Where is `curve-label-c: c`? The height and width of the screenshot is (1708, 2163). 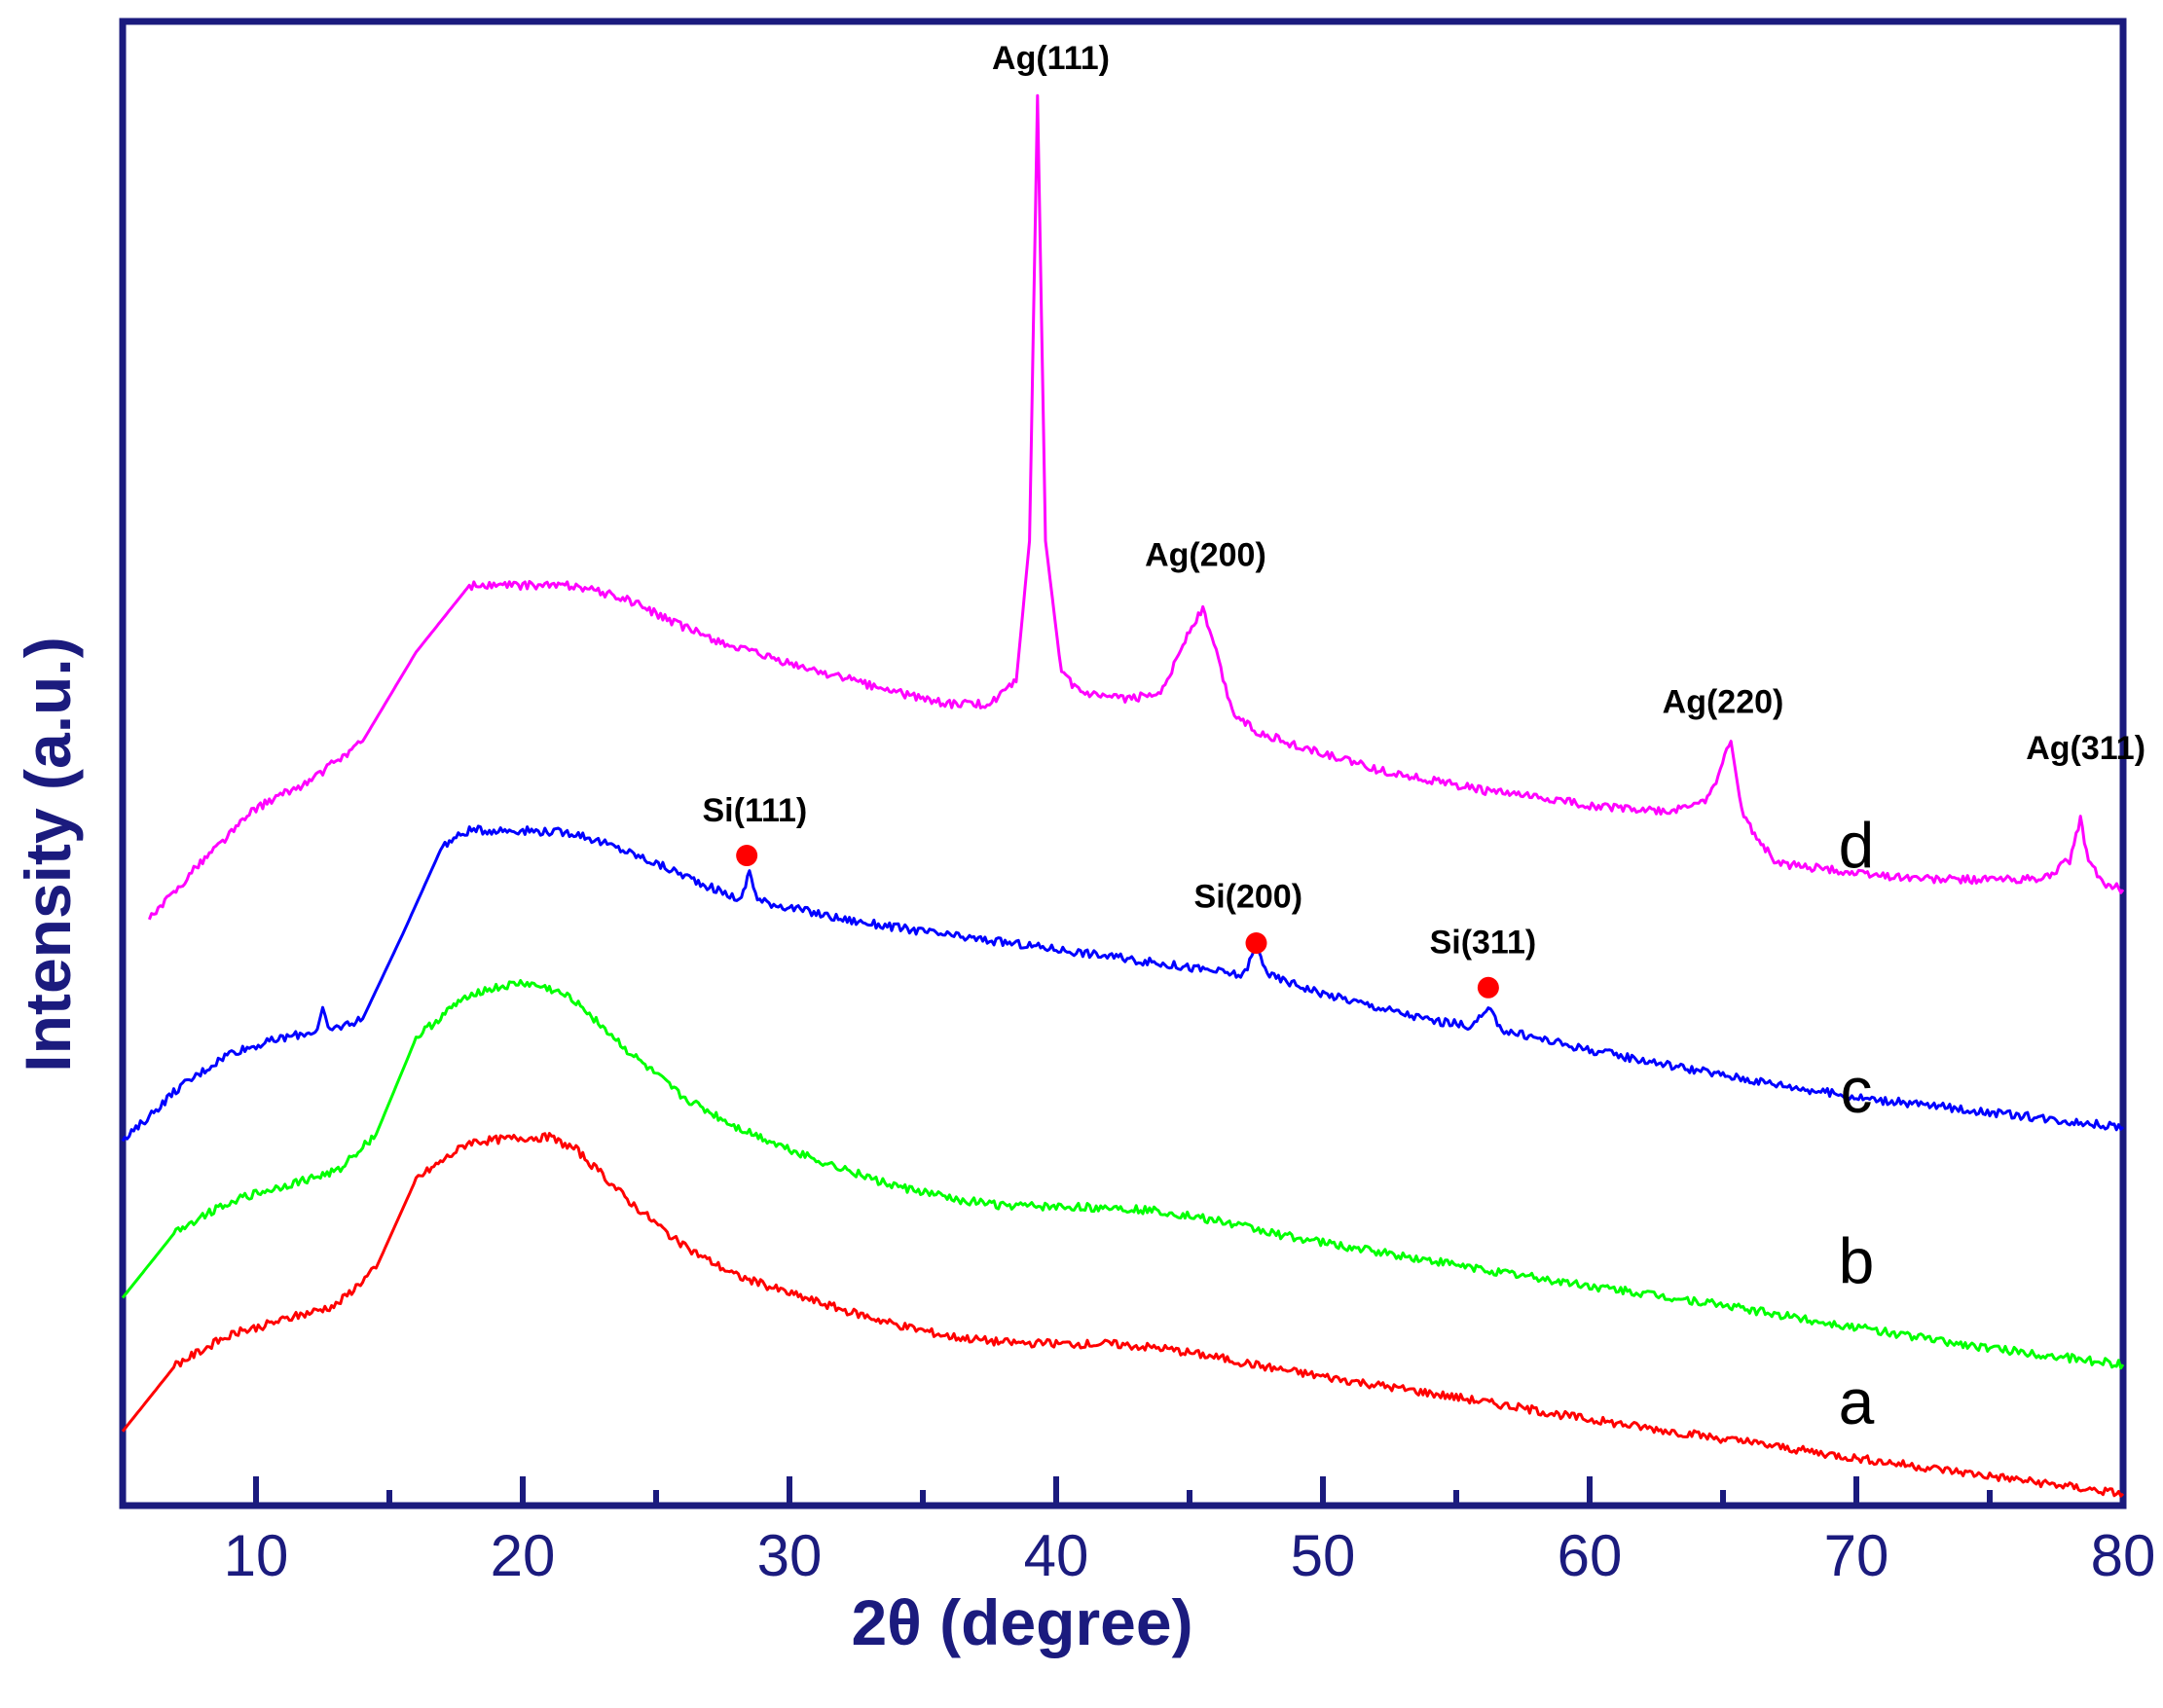 curve-label-c: c is located at coordinates (1857, 1090).